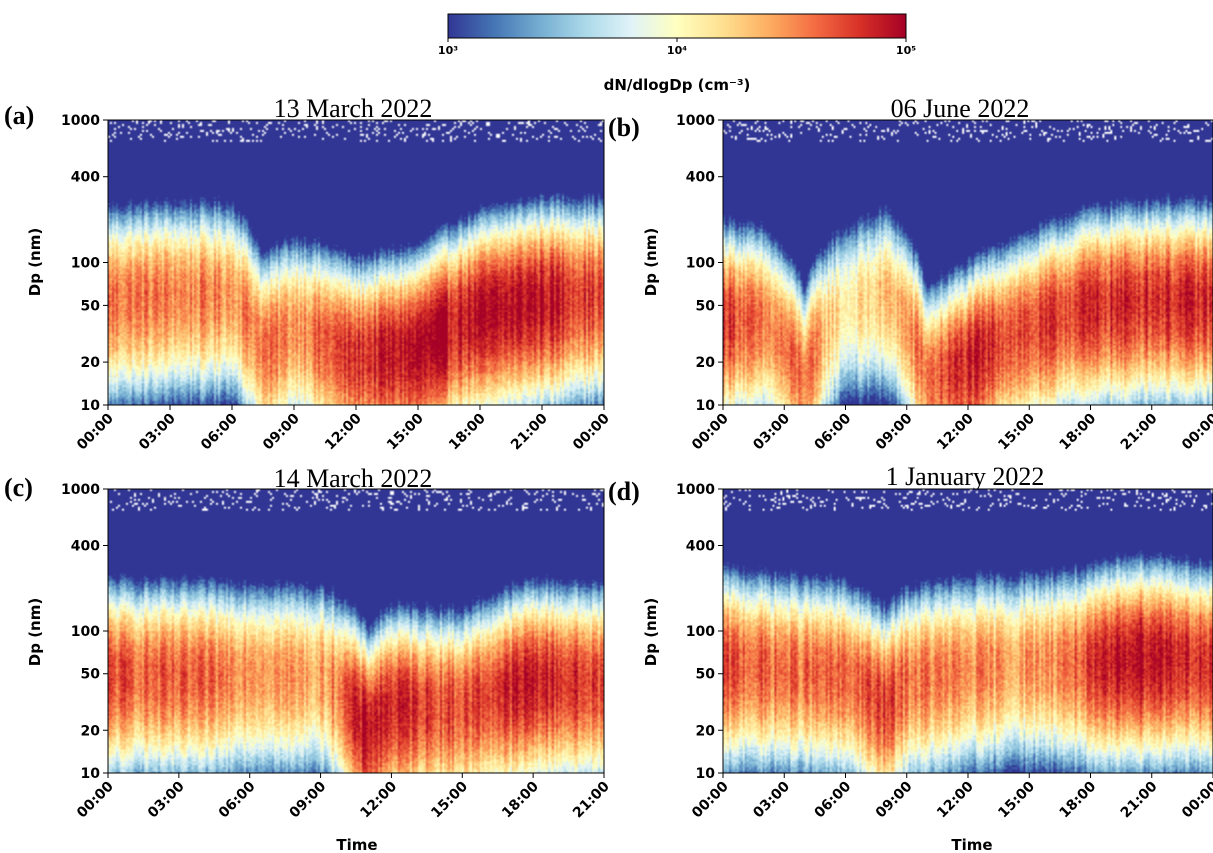  What do you see at coordinates (18, 487) in the screenshot?
I see `panel-label: (c)` at bounding box center [18, 487].